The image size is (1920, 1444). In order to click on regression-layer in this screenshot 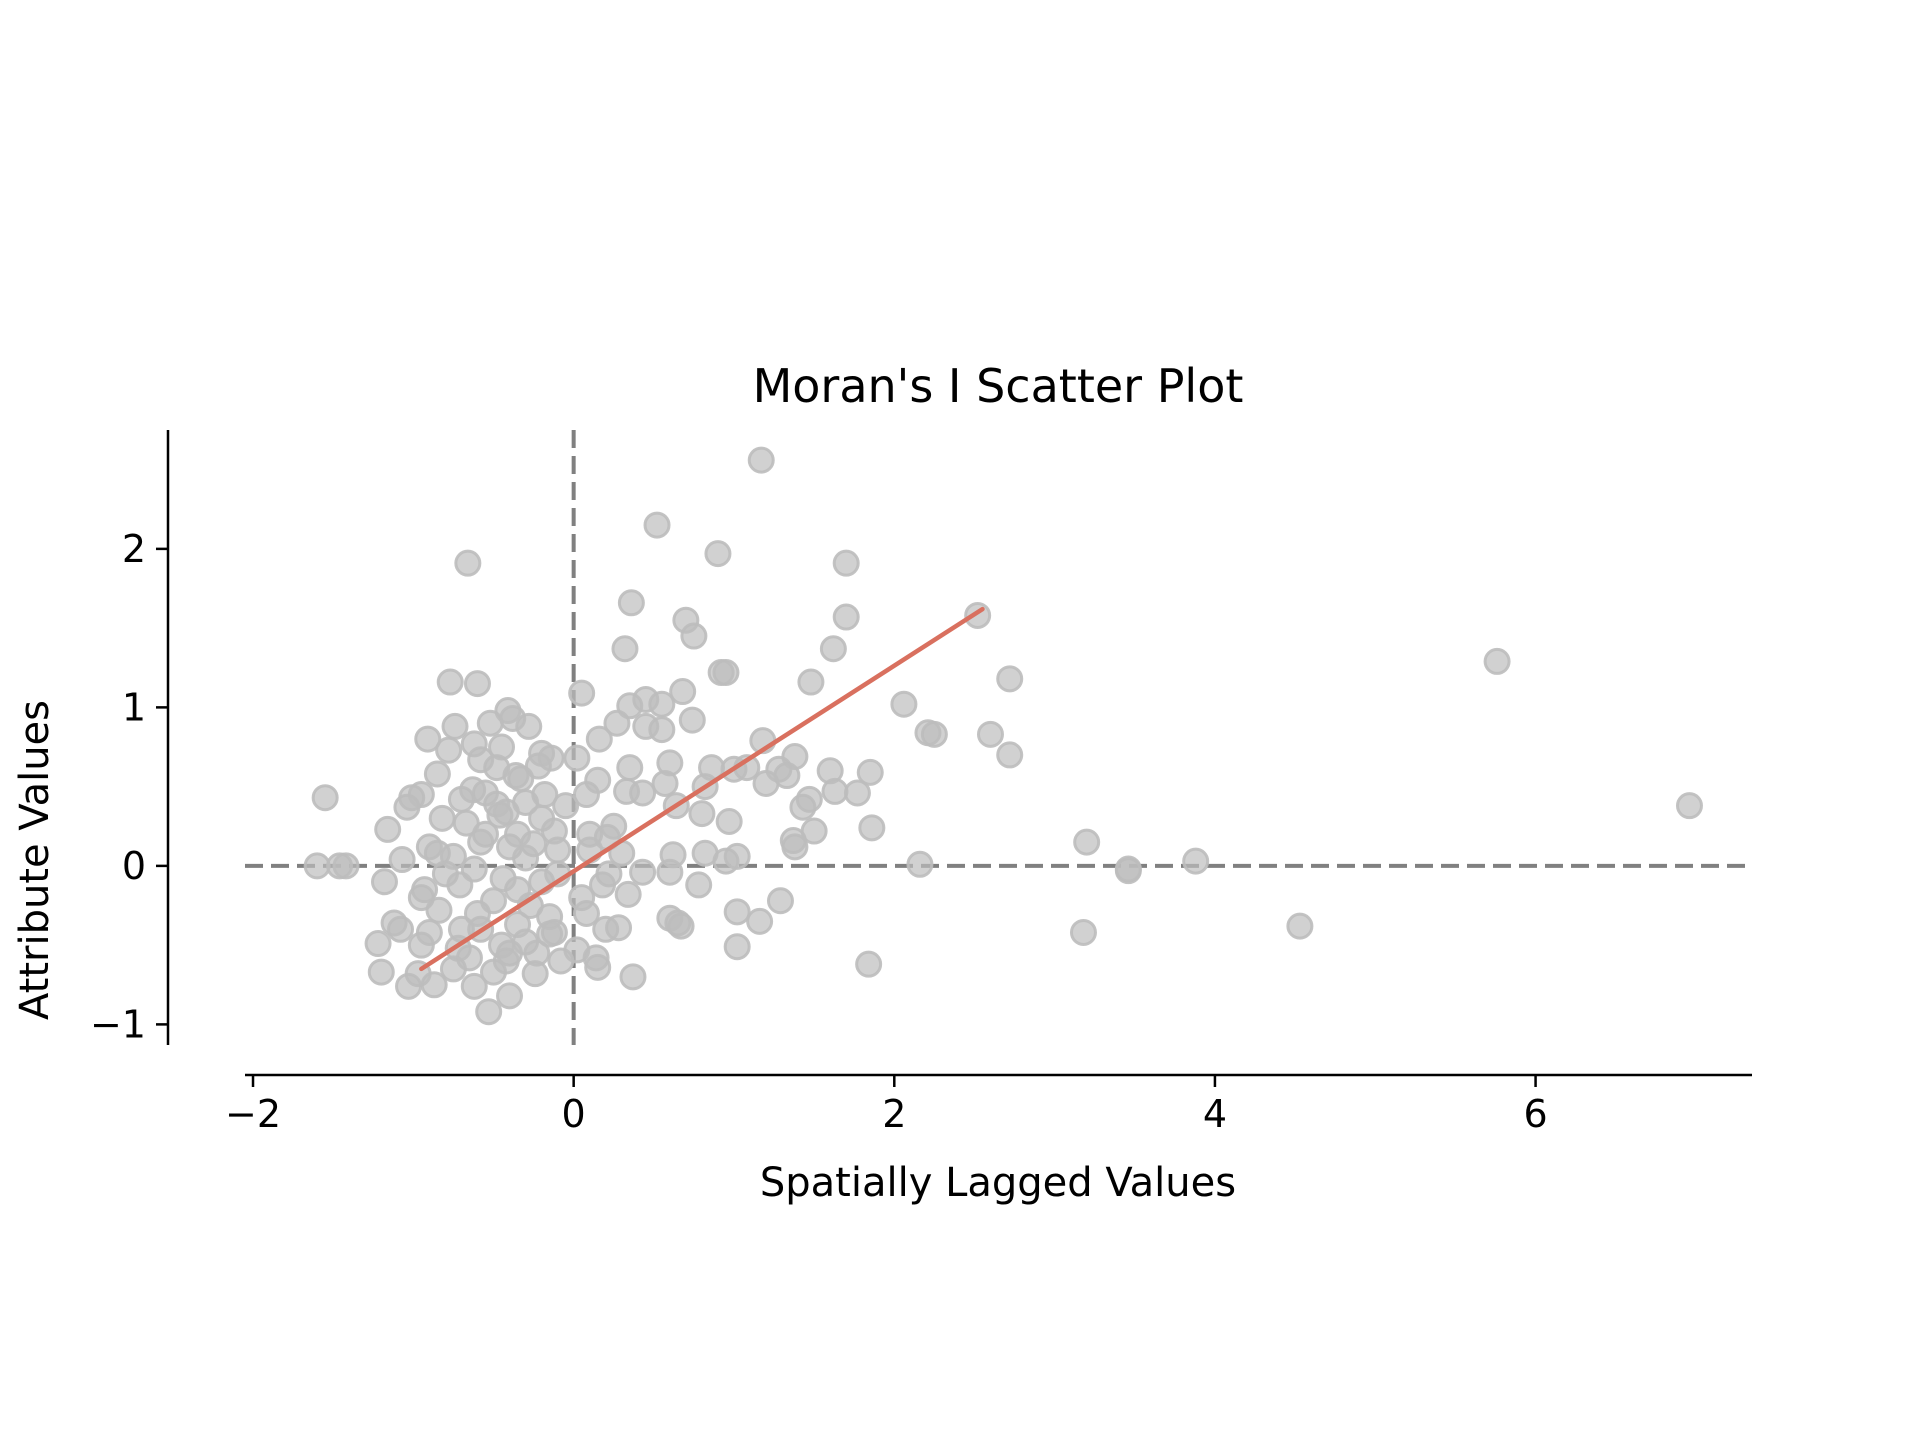, I will do `click(702, 789)`.